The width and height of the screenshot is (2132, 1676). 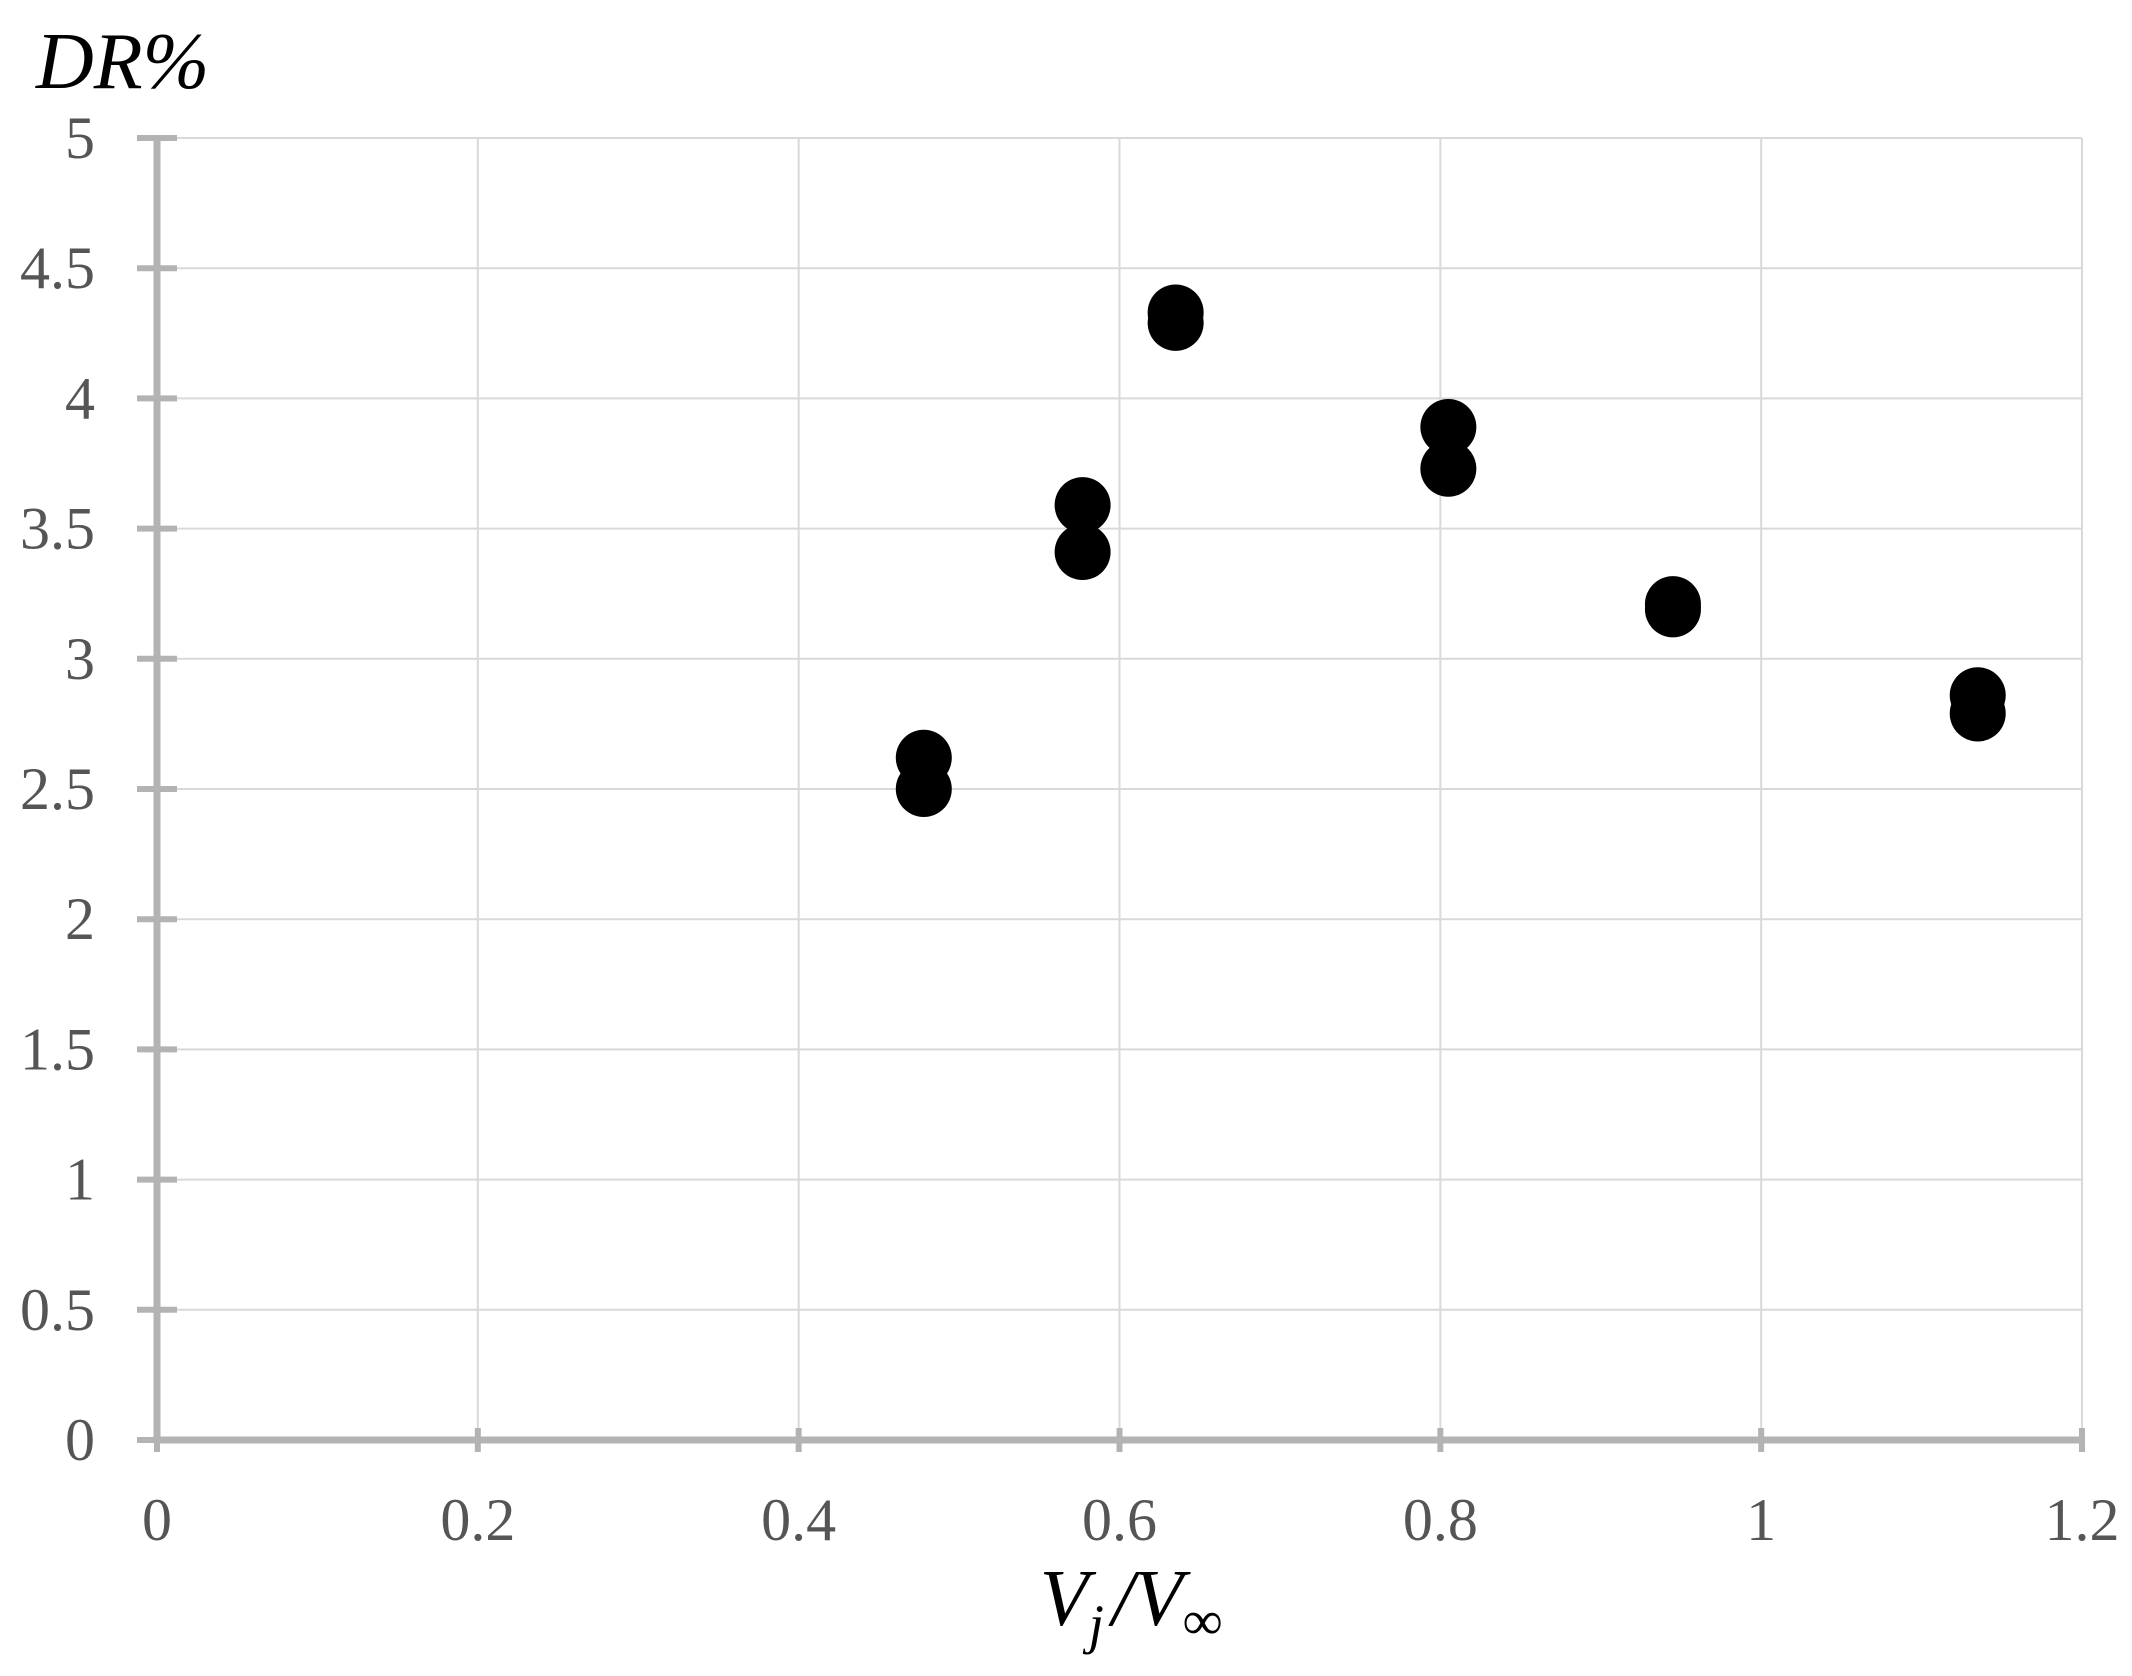 I want to click on x-tick-label: 1.2, so click(x=2082, y=1520).